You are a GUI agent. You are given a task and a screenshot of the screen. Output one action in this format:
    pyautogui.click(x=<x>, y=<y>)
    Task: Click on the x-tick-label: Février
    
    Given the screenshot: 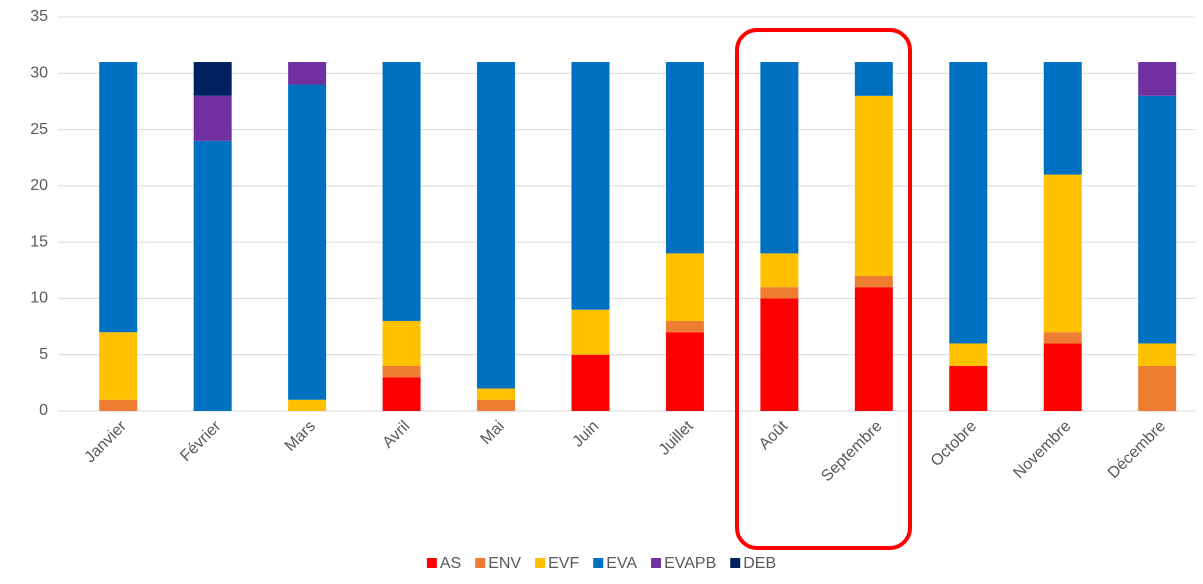 What is the action you would take?
    pyautogui.click(x=201, y=441)
    